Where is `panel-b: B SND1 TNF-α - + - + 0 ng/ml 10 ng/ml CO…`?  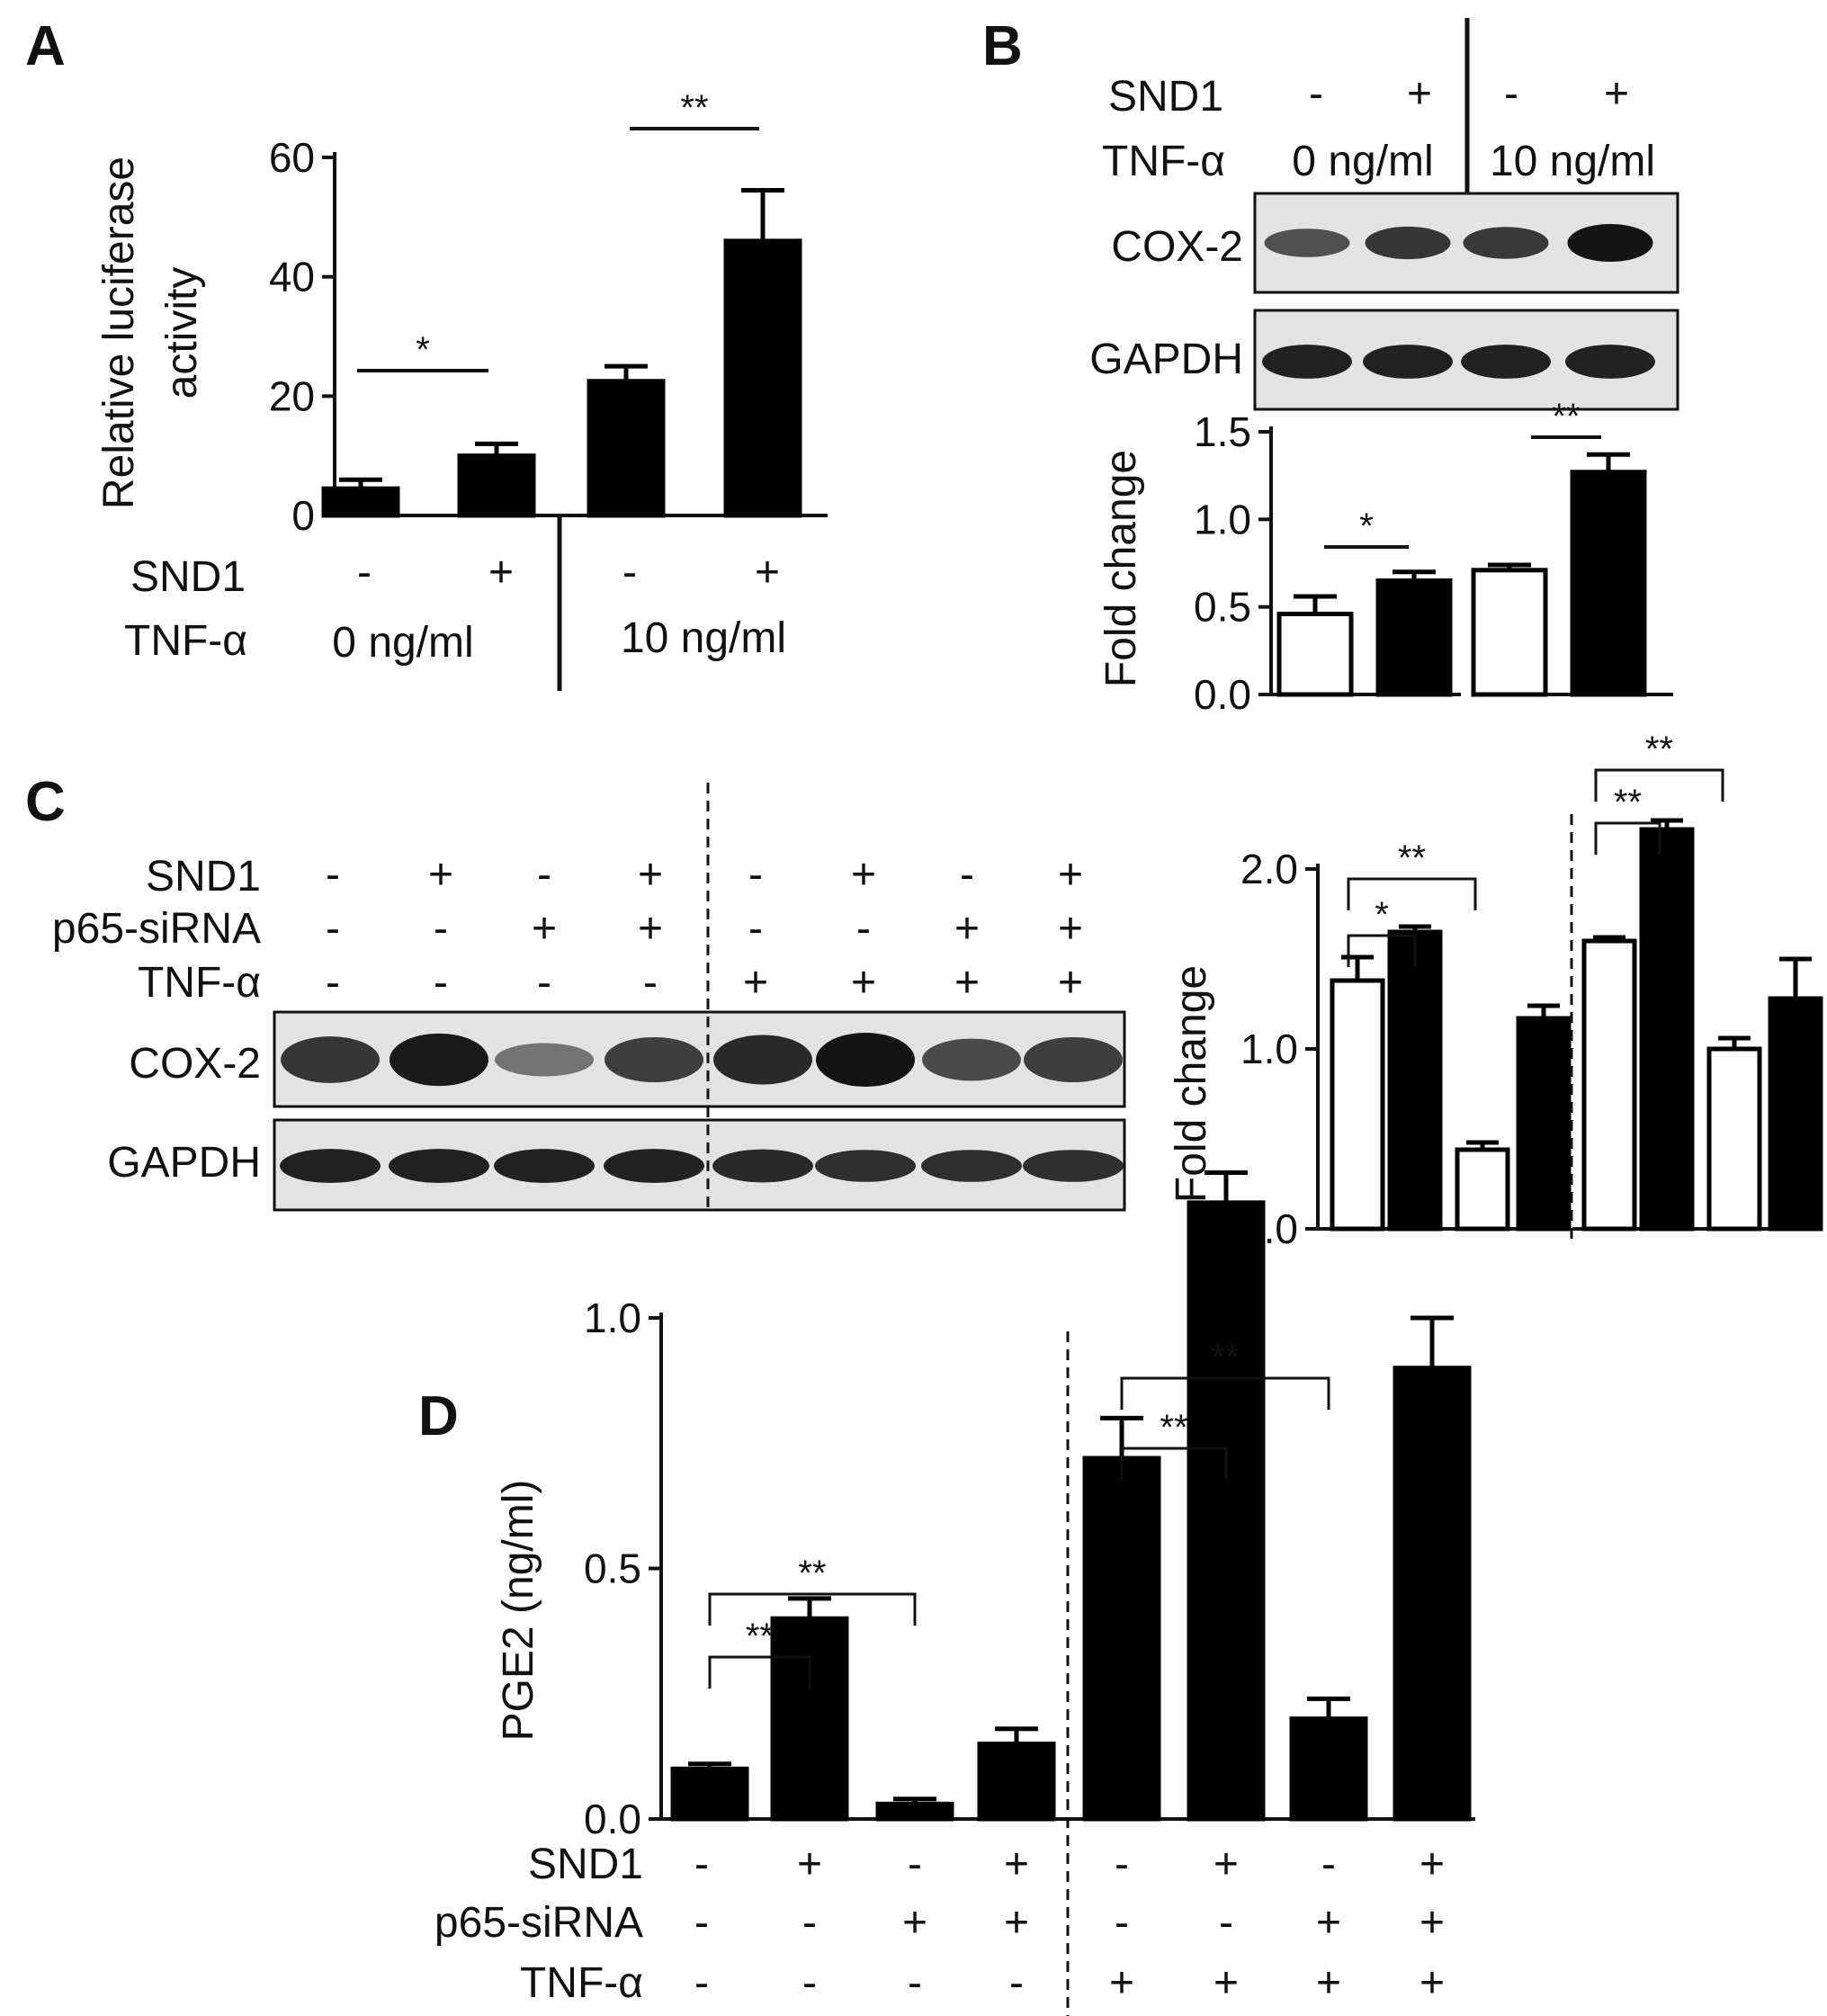 panel-b: B SND1 TNF-α - + - + 0 ng/ml 10 ng/ml CO… is located at coordinates (1331, 366).